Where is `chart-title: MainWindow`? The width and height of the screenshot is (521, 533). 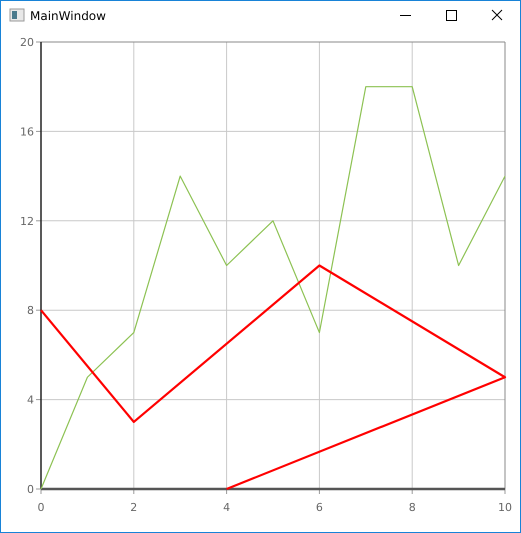
chart-title: MainWindow is located at coordinates (68, 16).